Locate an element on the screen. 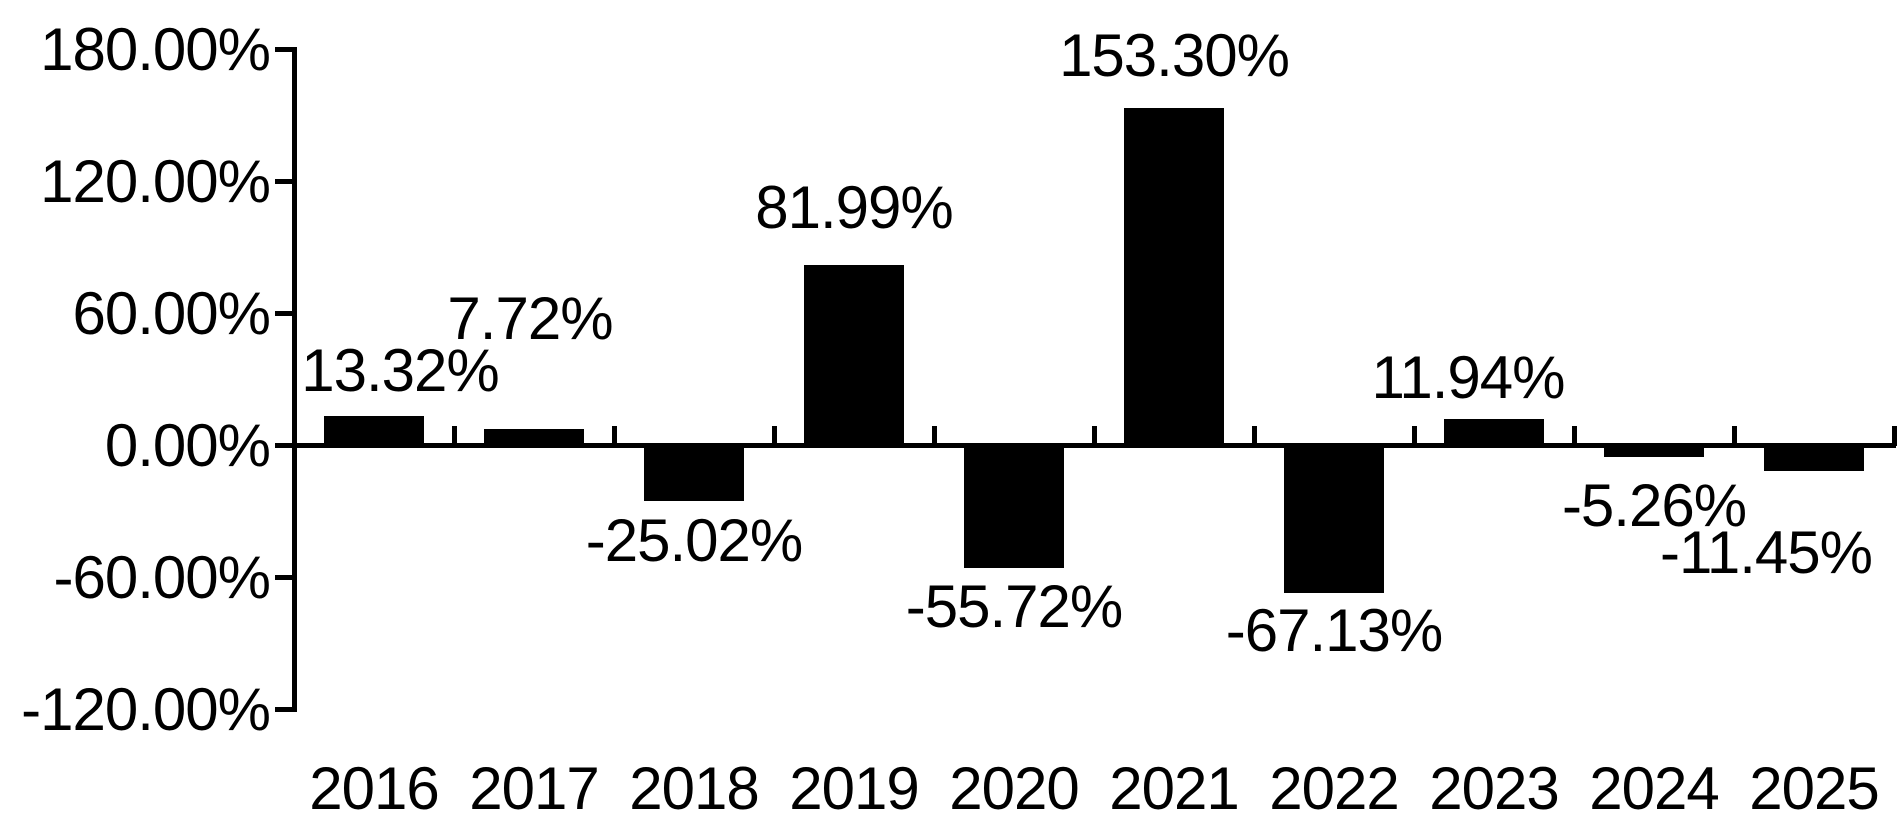 The height and width of the screenshot is (833, 1900). x-axis-label-2017: 2017 is located at coordinates (534, 788).